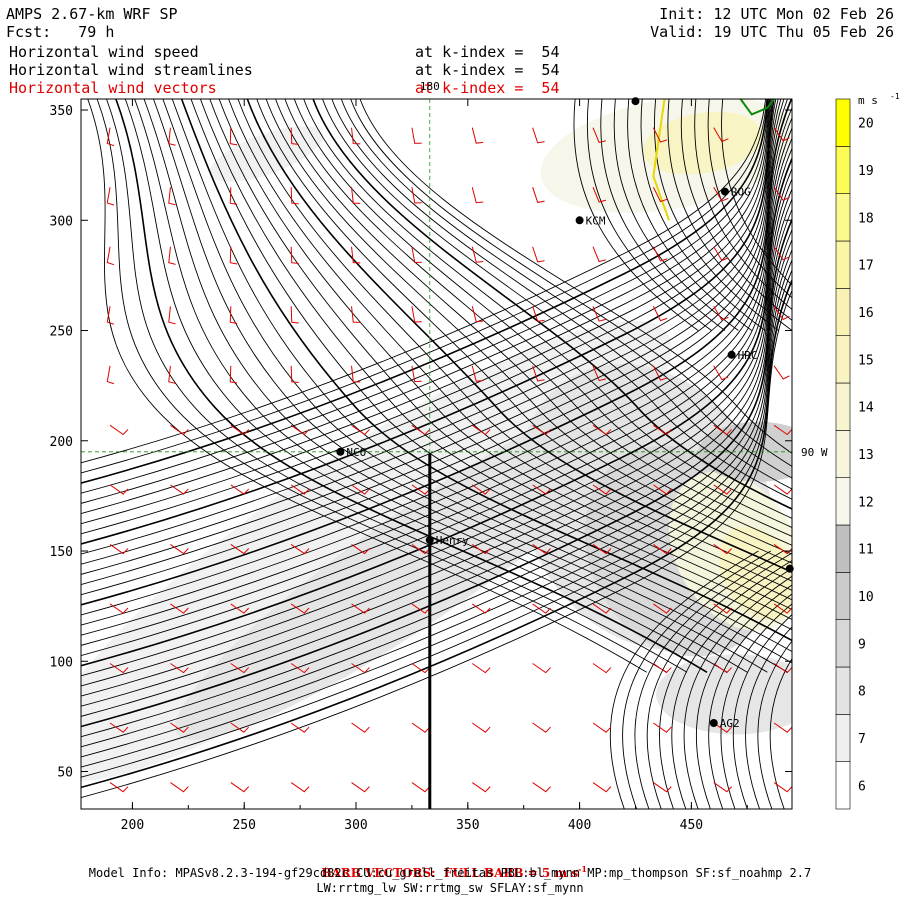 This screenshot has height=900, width=900. What do you see at coordinates (741, 192) in the screenshot?
I see `station-label: ROG` at bounding box center [741, 192].